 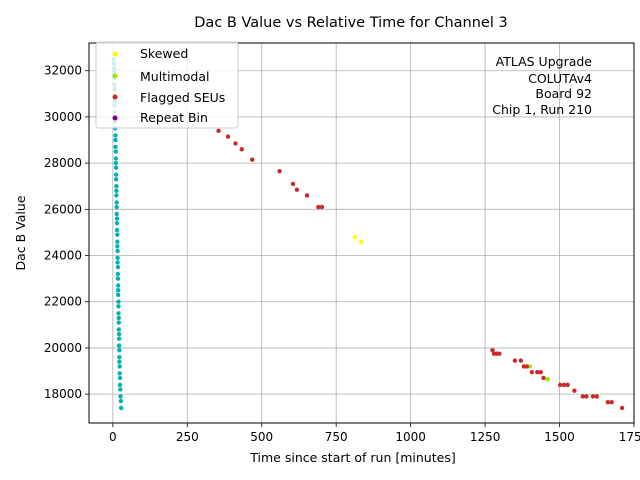 I want to click on legend-entry-repeat-bin: Repeat Bin, so click(x=160, y=117).